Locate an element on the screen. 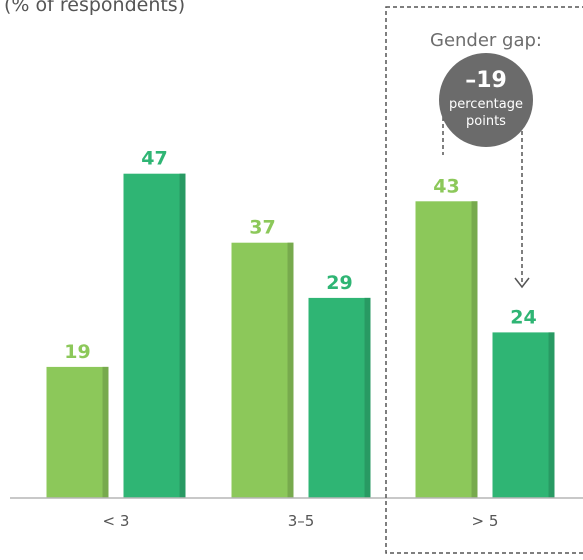  data-label-series1-1: 37 is located at coordinates (262, 228).